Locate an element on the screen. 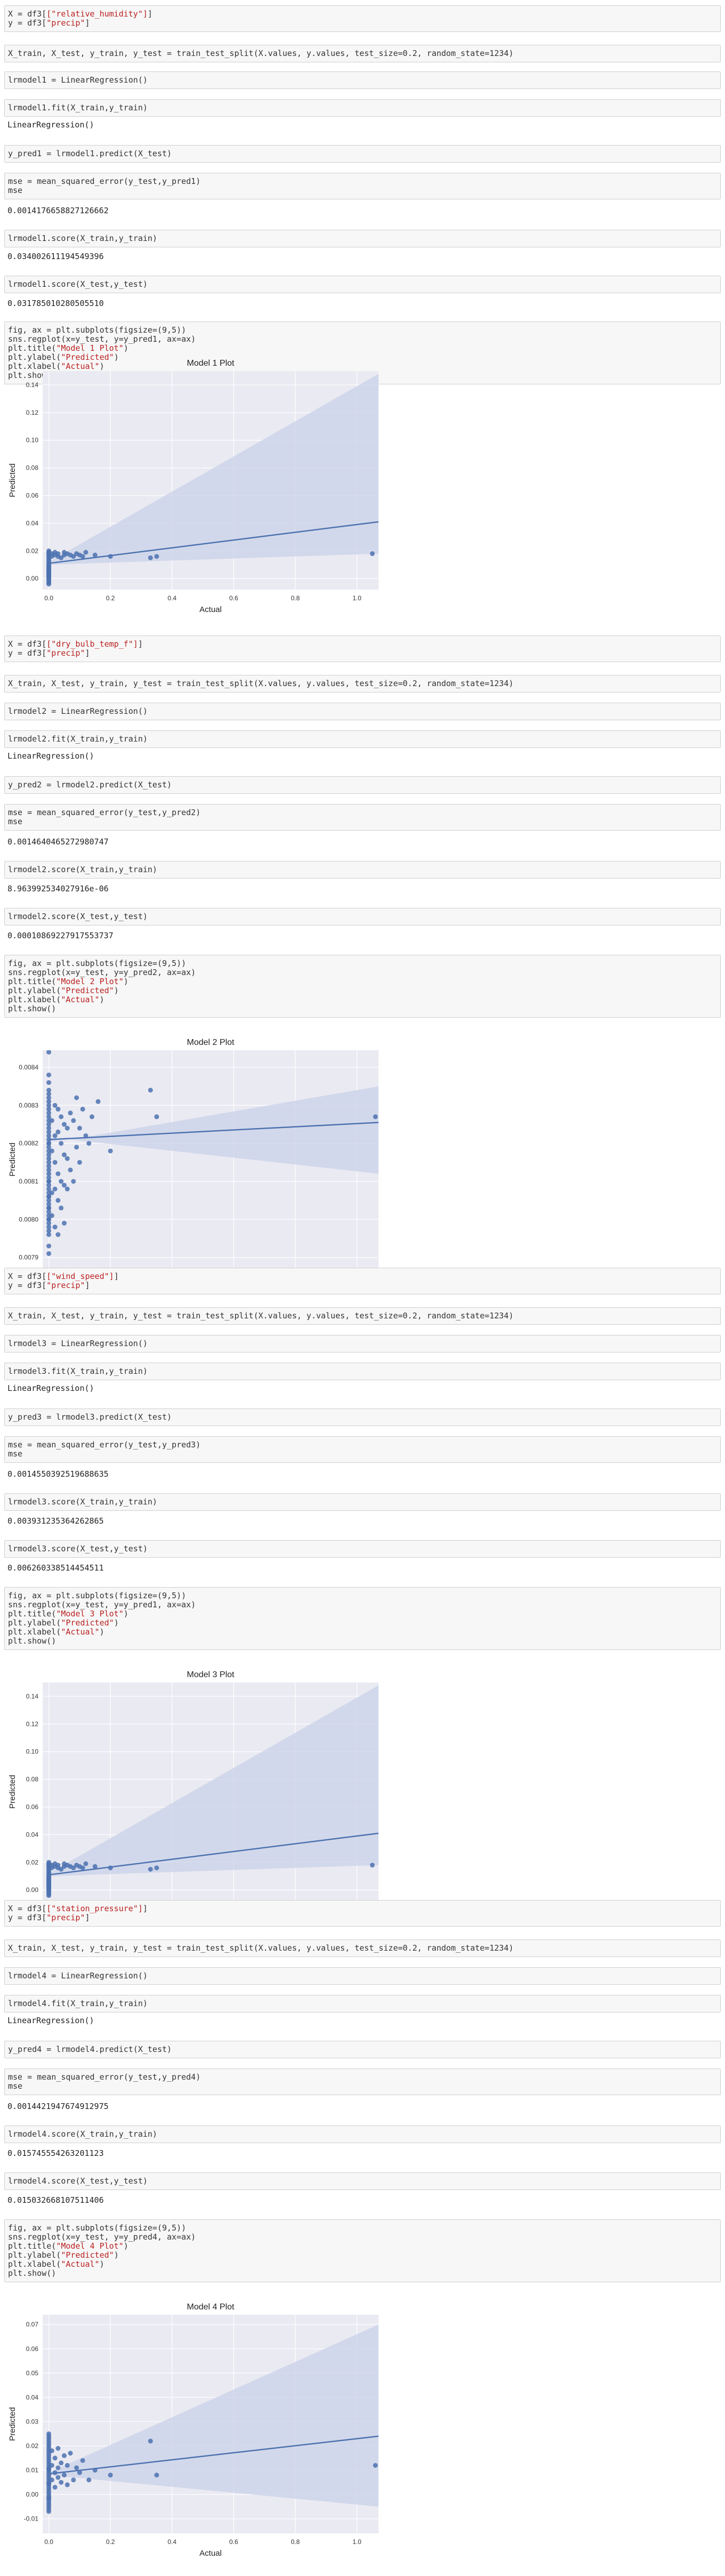  code-line: mse is located at coordinates (362, 821).